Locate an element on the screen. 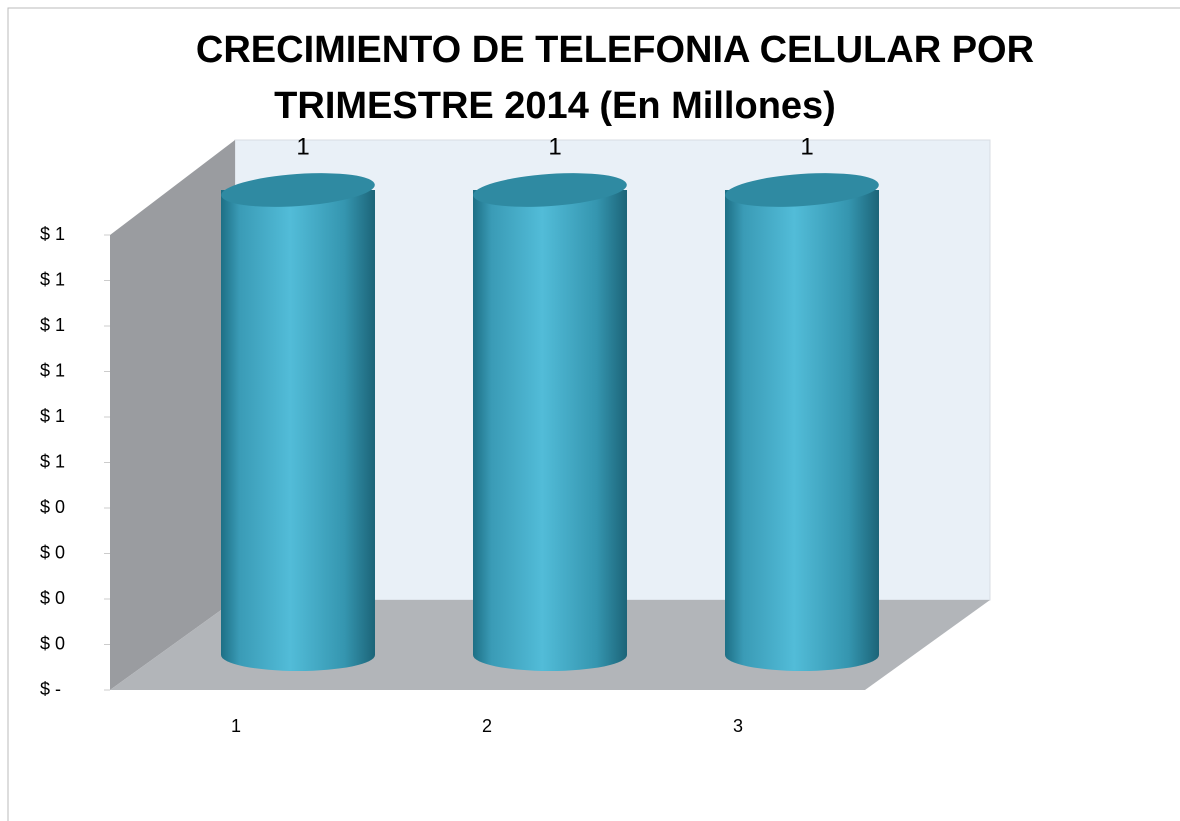 The width and height of the screenshot is (1180, 821). x-tick-label: 3 is located at coordinates (738, 726).